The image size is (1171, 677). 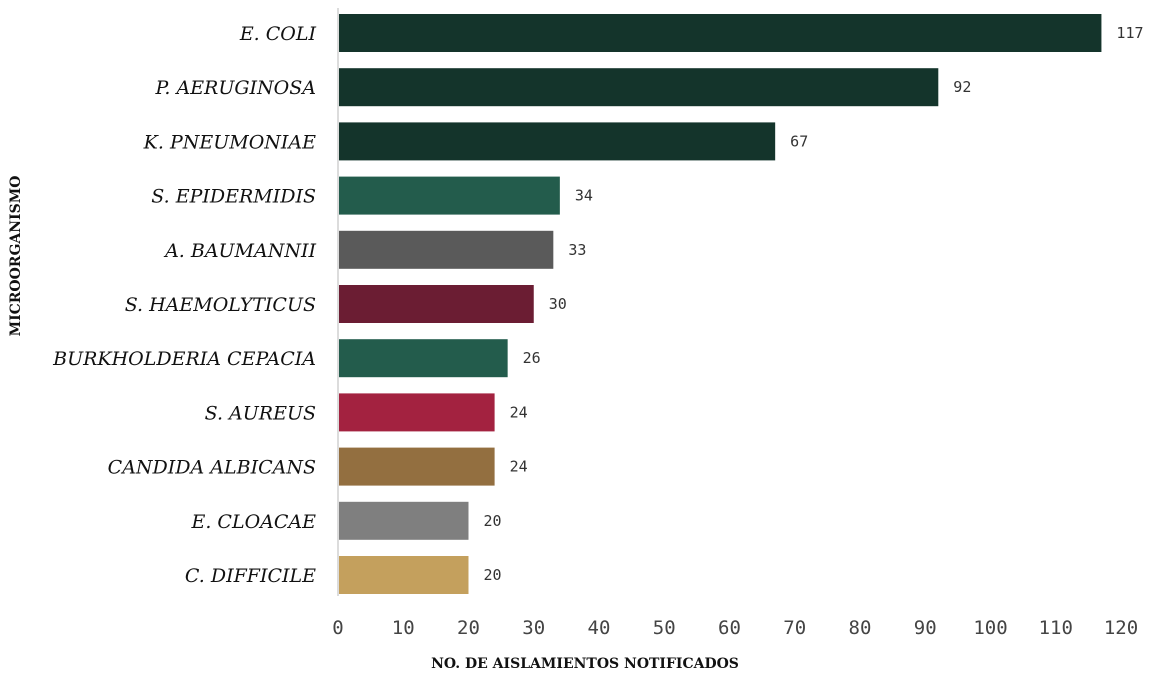 I want to click on data-label: 33, so click(x=577, y=250).